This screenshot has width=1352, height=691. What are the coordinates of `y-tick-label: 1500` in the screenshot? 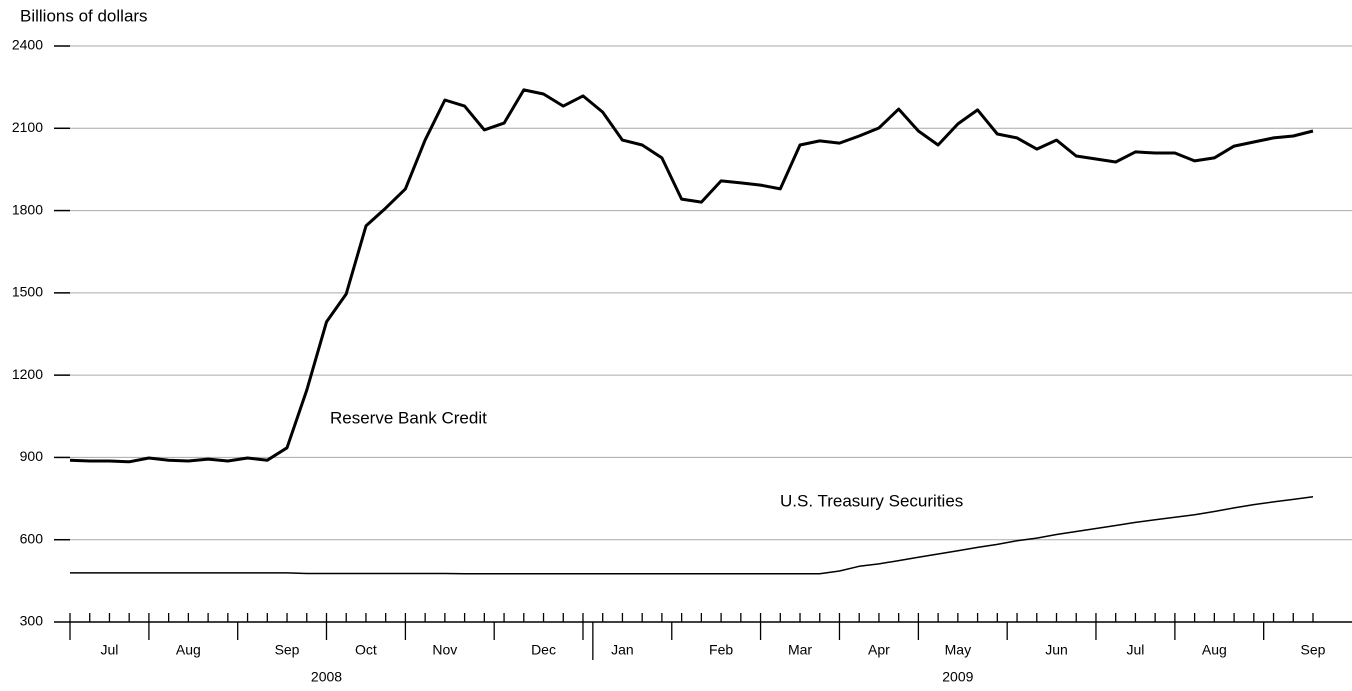 It's located at (27, 292).